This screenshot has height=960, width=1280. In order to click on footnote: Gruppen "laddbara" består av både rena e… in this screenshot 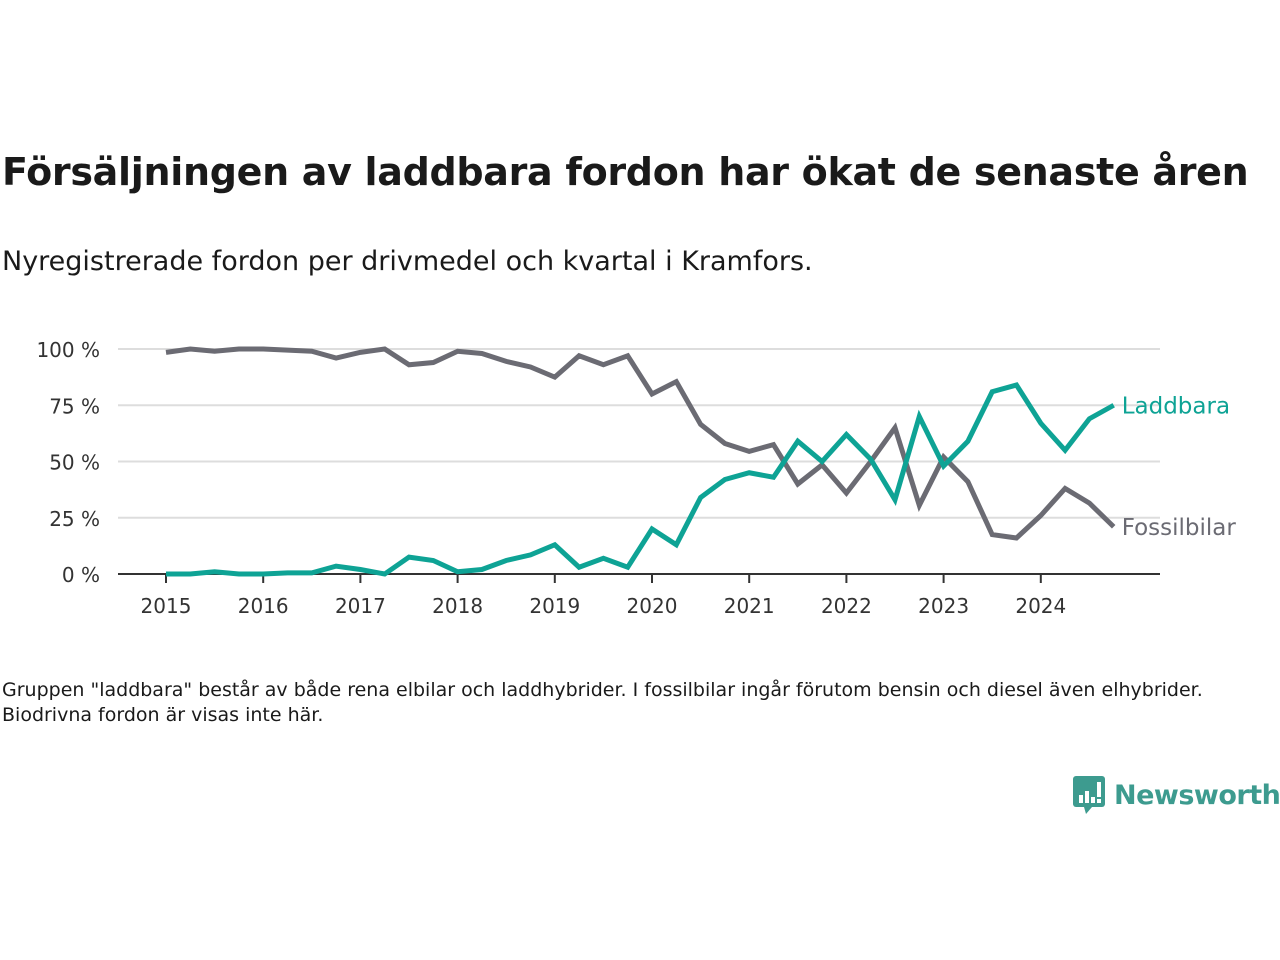, I will do `click(602, 702)`.